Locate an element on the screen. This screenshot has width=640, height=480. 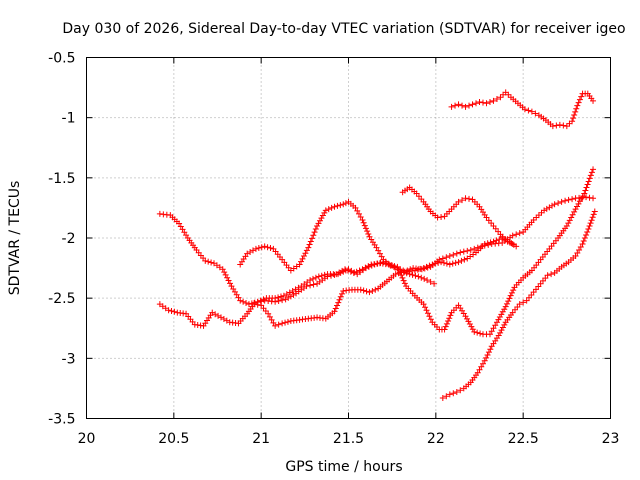
y-tick-label: -0.5 is located at coordinates (61, 59).